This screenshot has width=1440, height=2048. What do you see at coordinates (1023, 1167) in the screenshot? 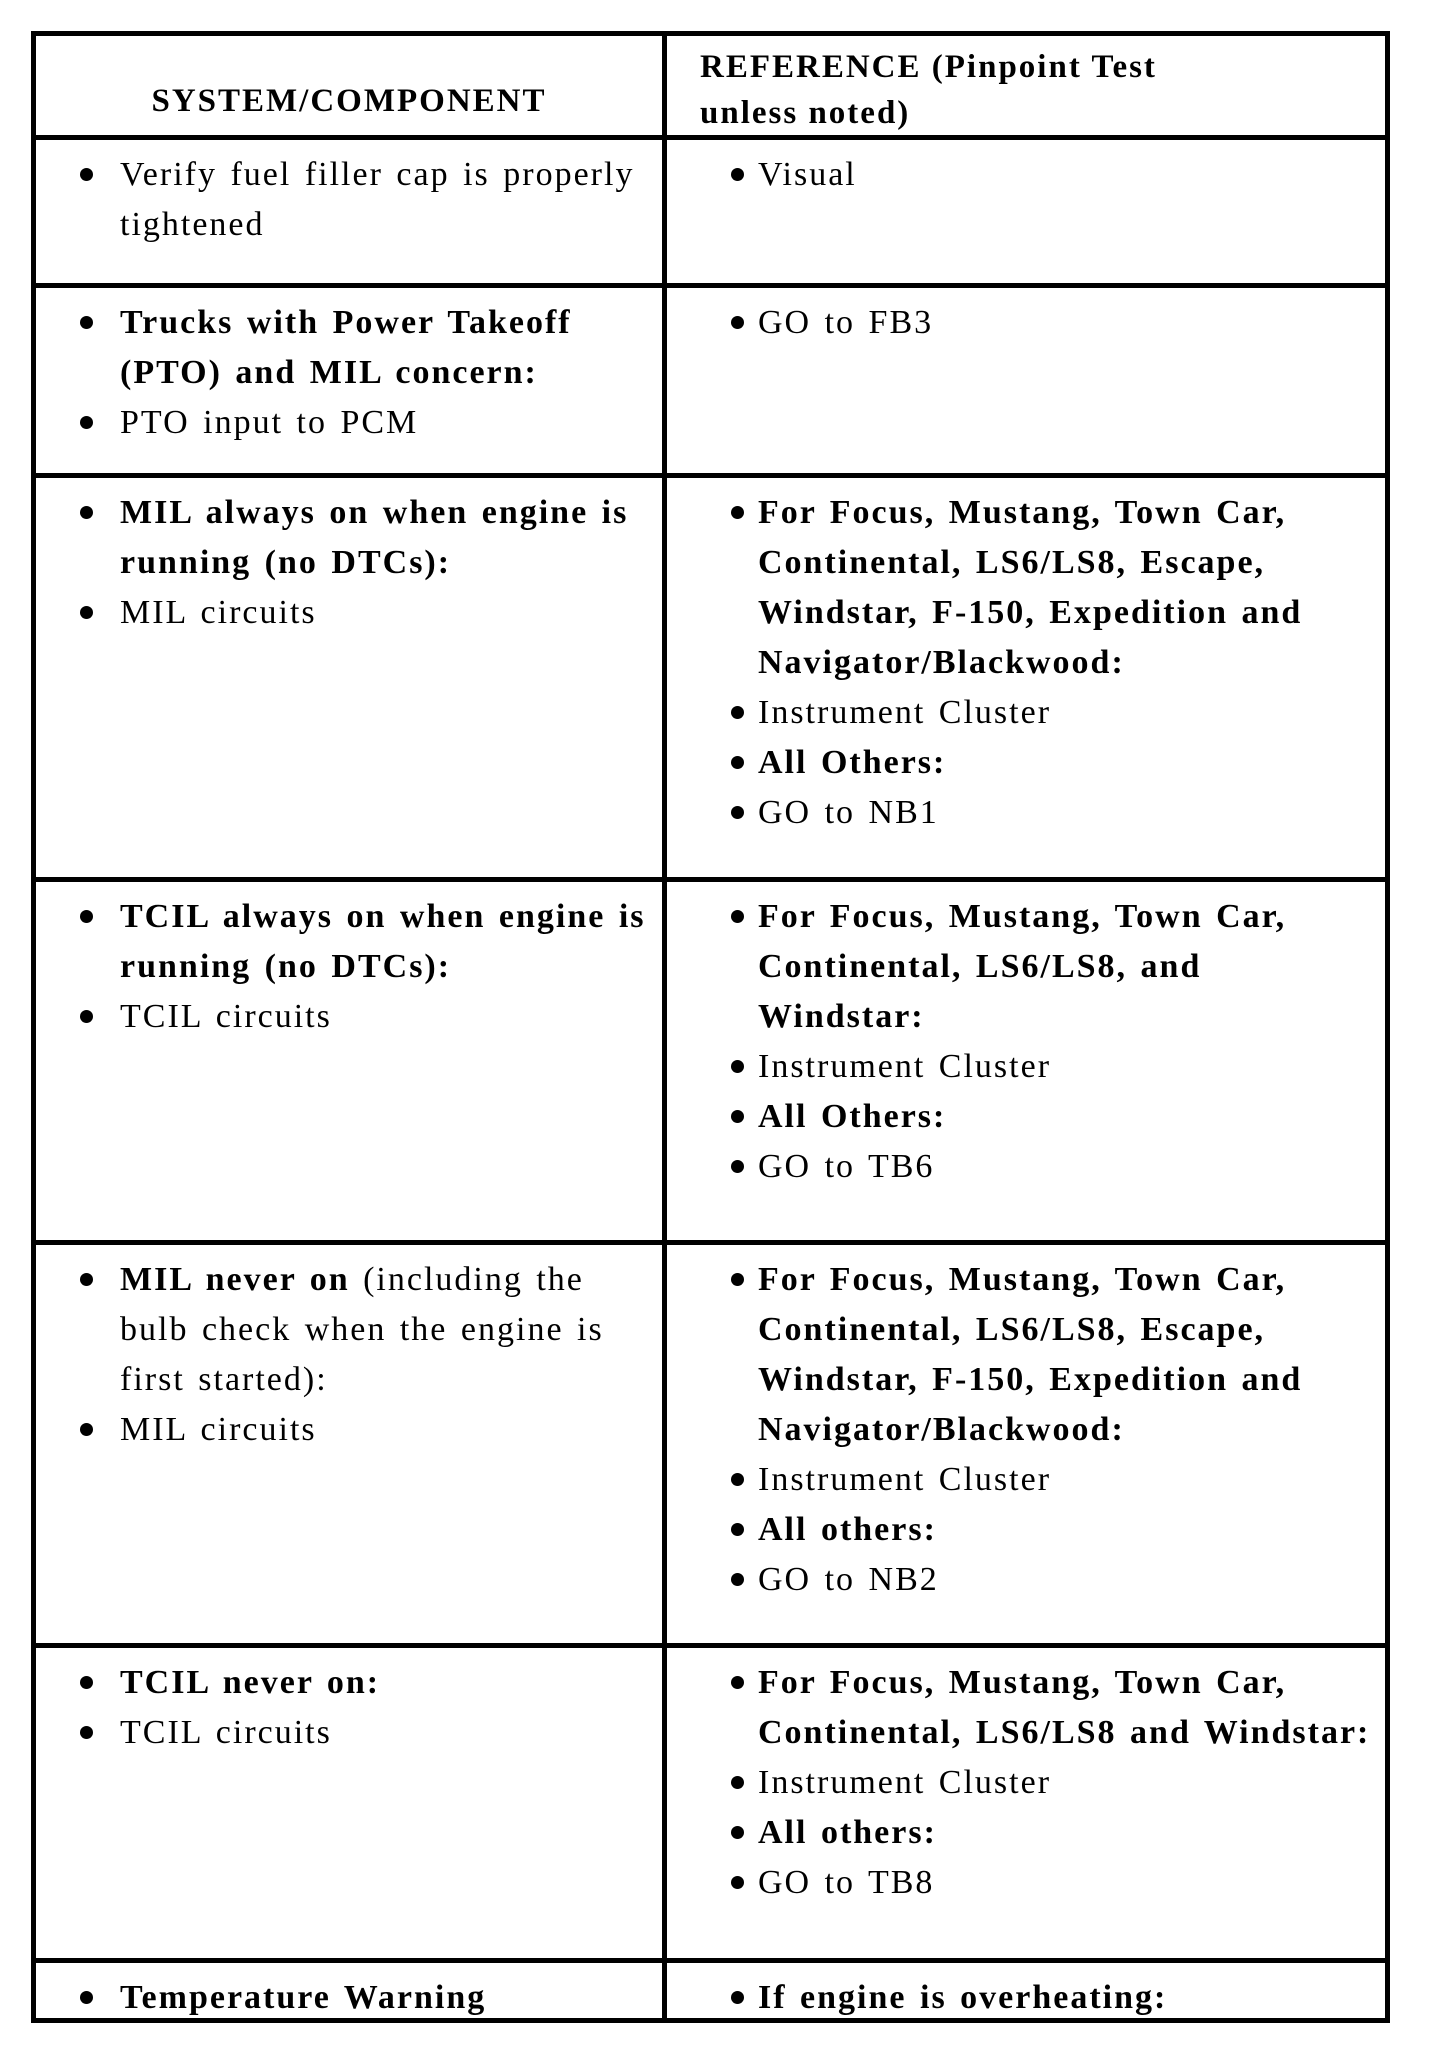
I see `bullet-item: GO to TB6` at bounding box center [1023, 1167].